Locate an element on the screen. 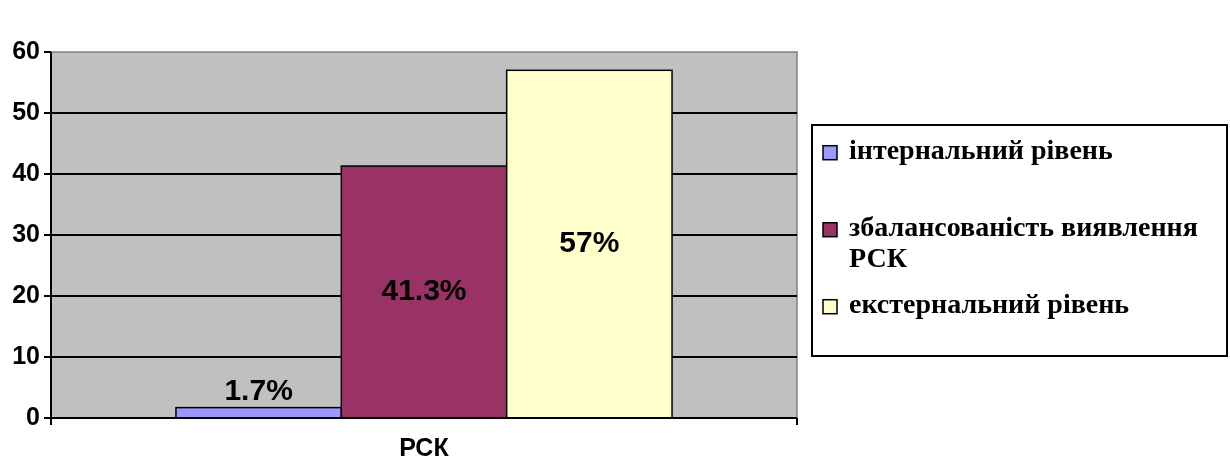 The width and height of the screenshot is (1230, 459). data-label: 41.3% is located at coordinates (424, 289).